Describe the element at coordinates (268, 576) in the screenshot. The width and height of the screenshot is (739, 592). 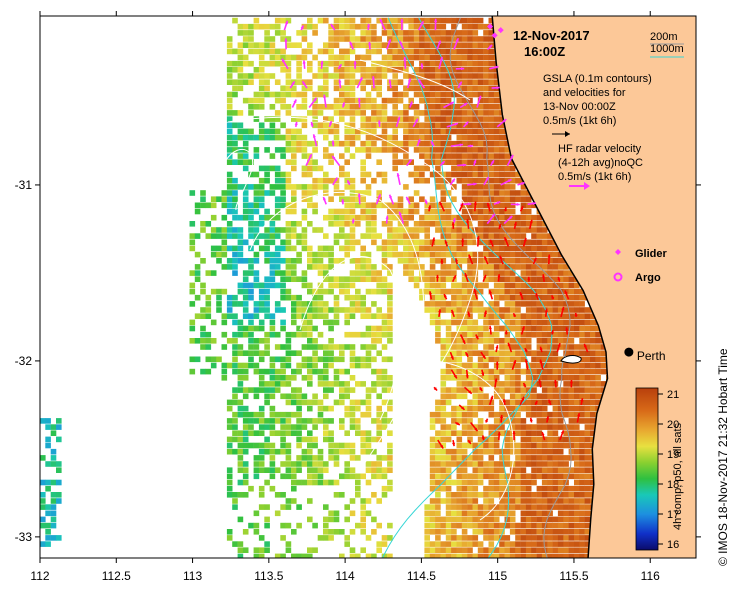
I see `x-tick-label: 113.5` at that location.